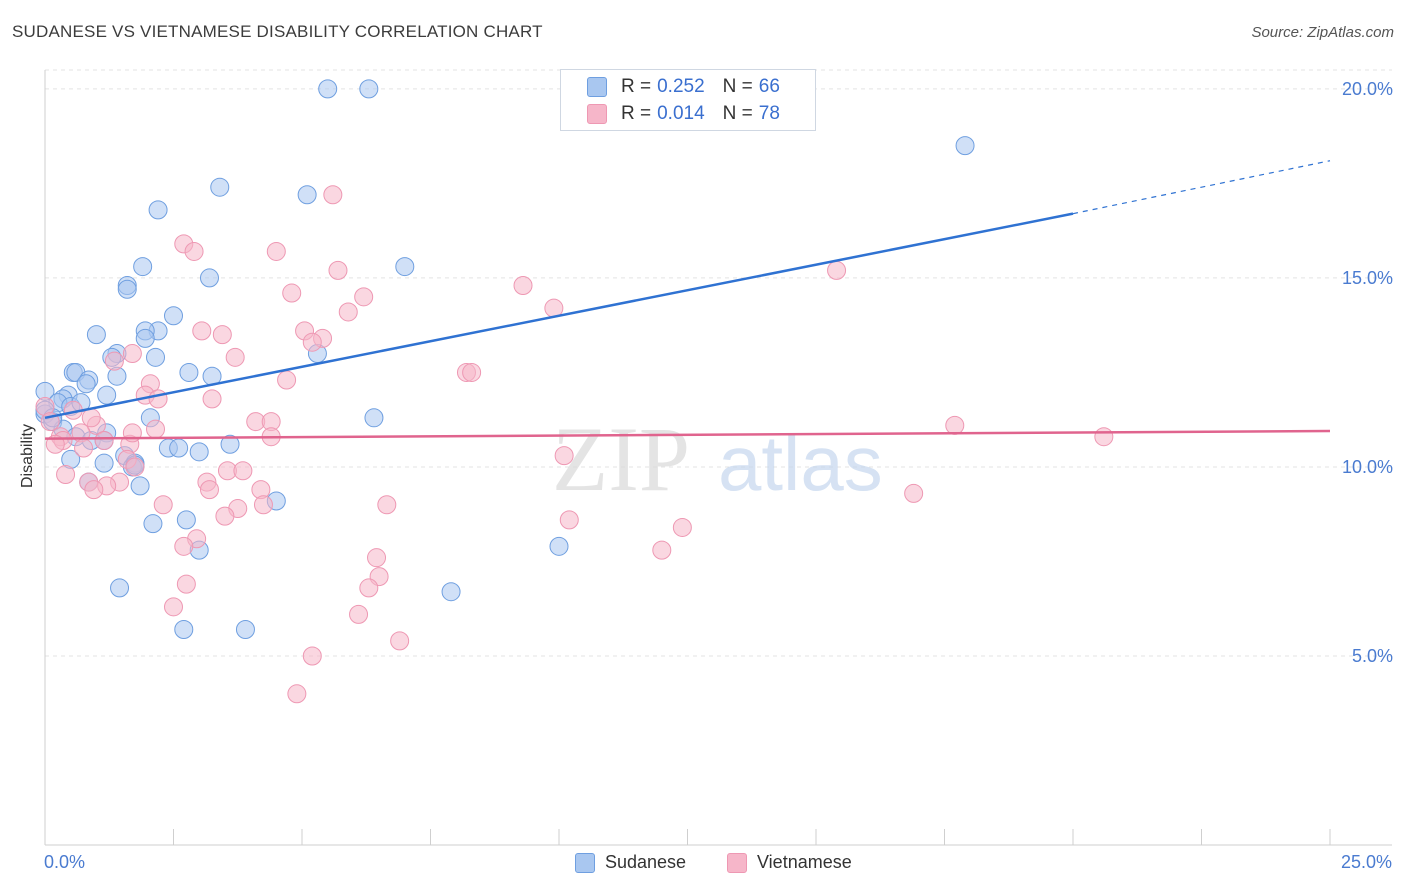  I want to click on series-legend-label: Vietnamese, so click(804, 862).